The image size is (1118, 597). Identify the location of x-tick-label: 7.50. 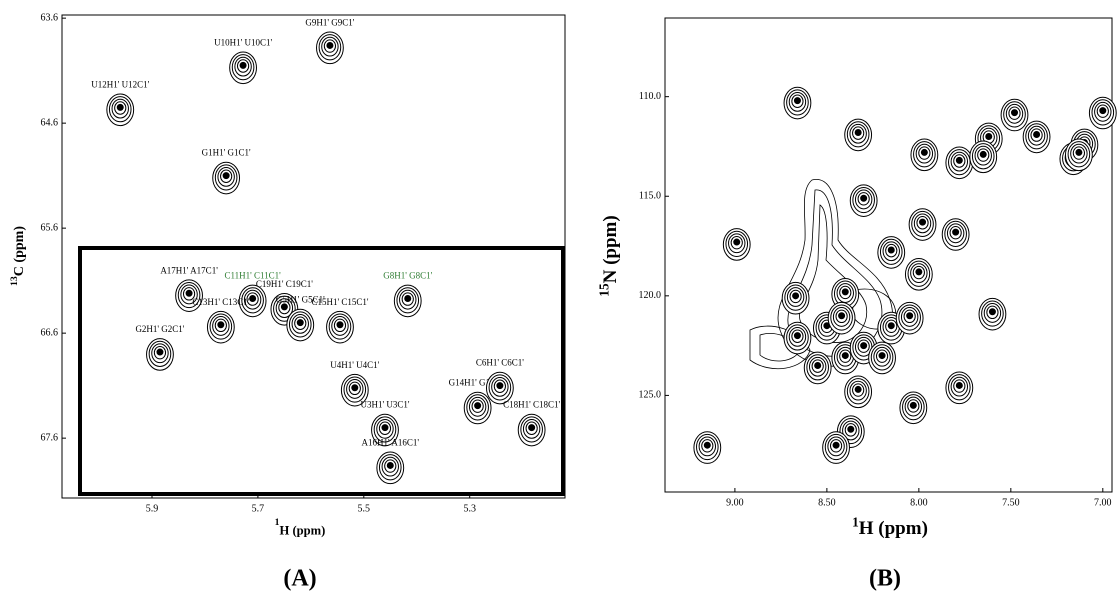
(1011, 502).